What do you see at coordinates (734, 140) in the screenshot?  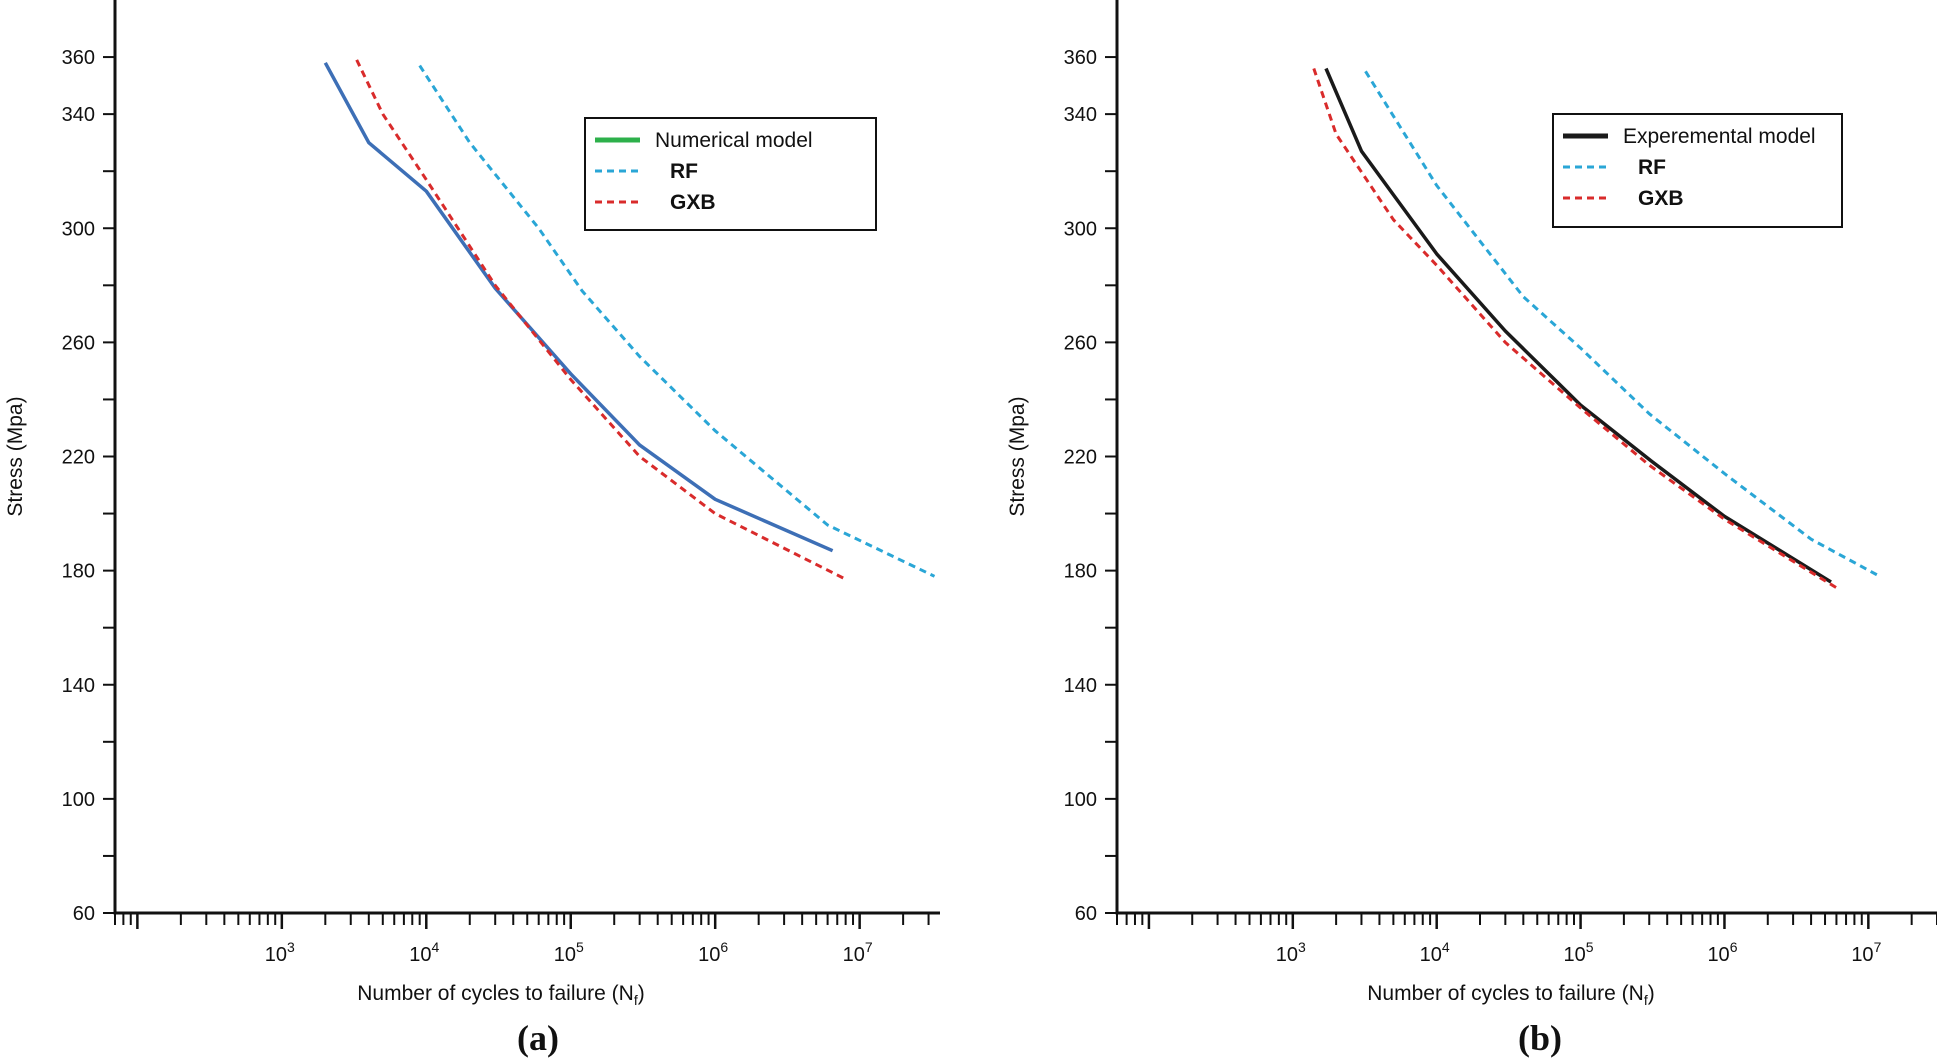 I see `legend-label: Numerical model` at bounding box center [734, 140].